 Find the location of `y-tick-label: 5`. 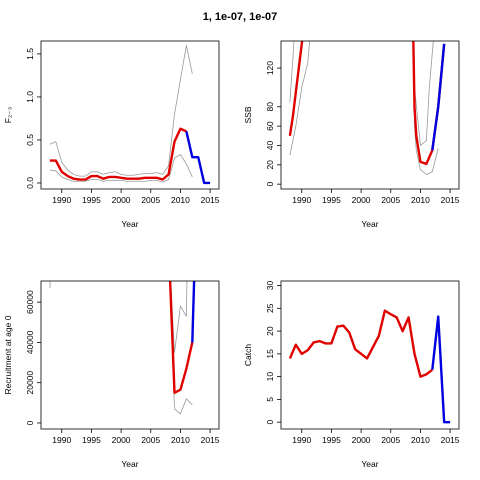

y-tick-label: 5 is located at coordinates (270, 399).